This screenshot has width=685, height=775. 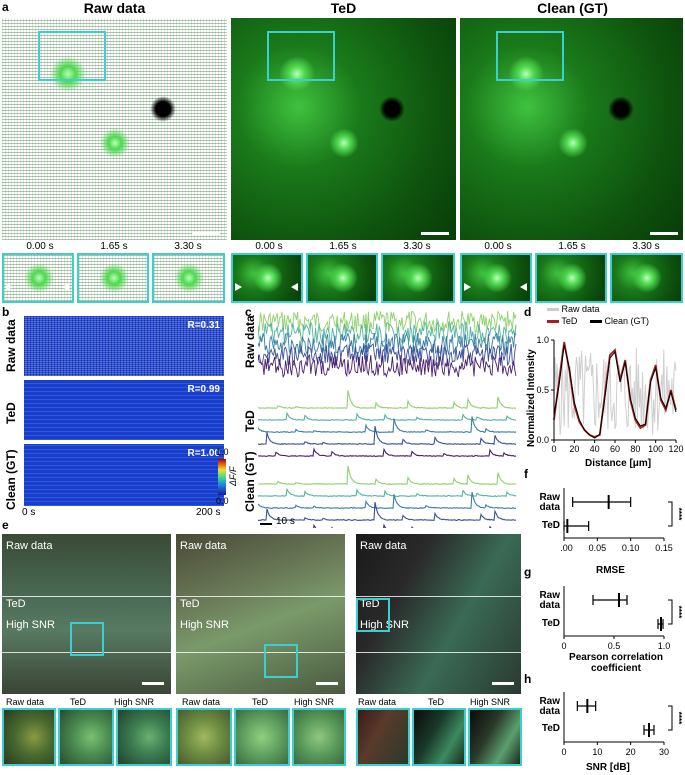 I want to click on legend-gt-text: Clean (GT), so click(x=627, y=321).